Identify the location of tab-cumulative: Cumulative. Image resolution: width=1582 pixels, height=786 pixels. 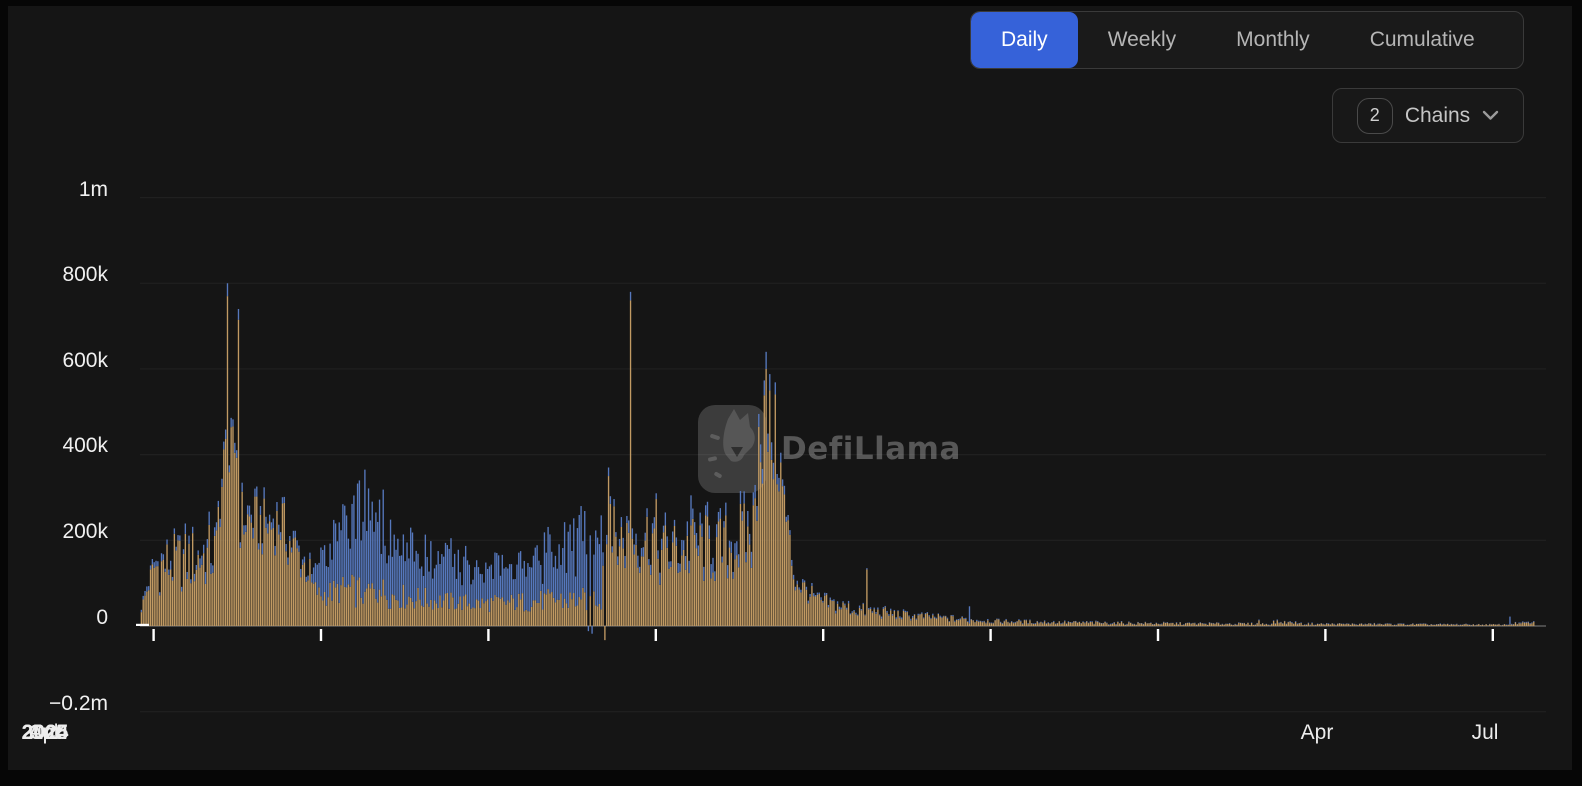
(1422, 39).